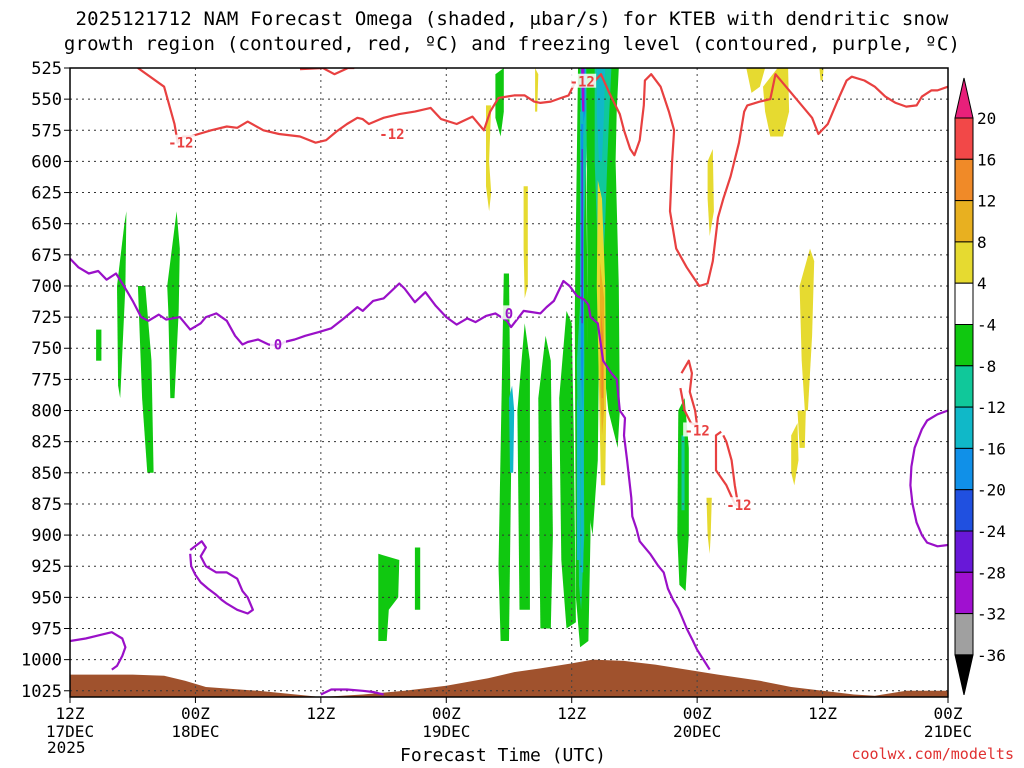 This screenshot has width=1024, height=768. What do you see at coordinates (509, 678) in the screenshot?
I see `terrain` at bounding box center [509, 678].